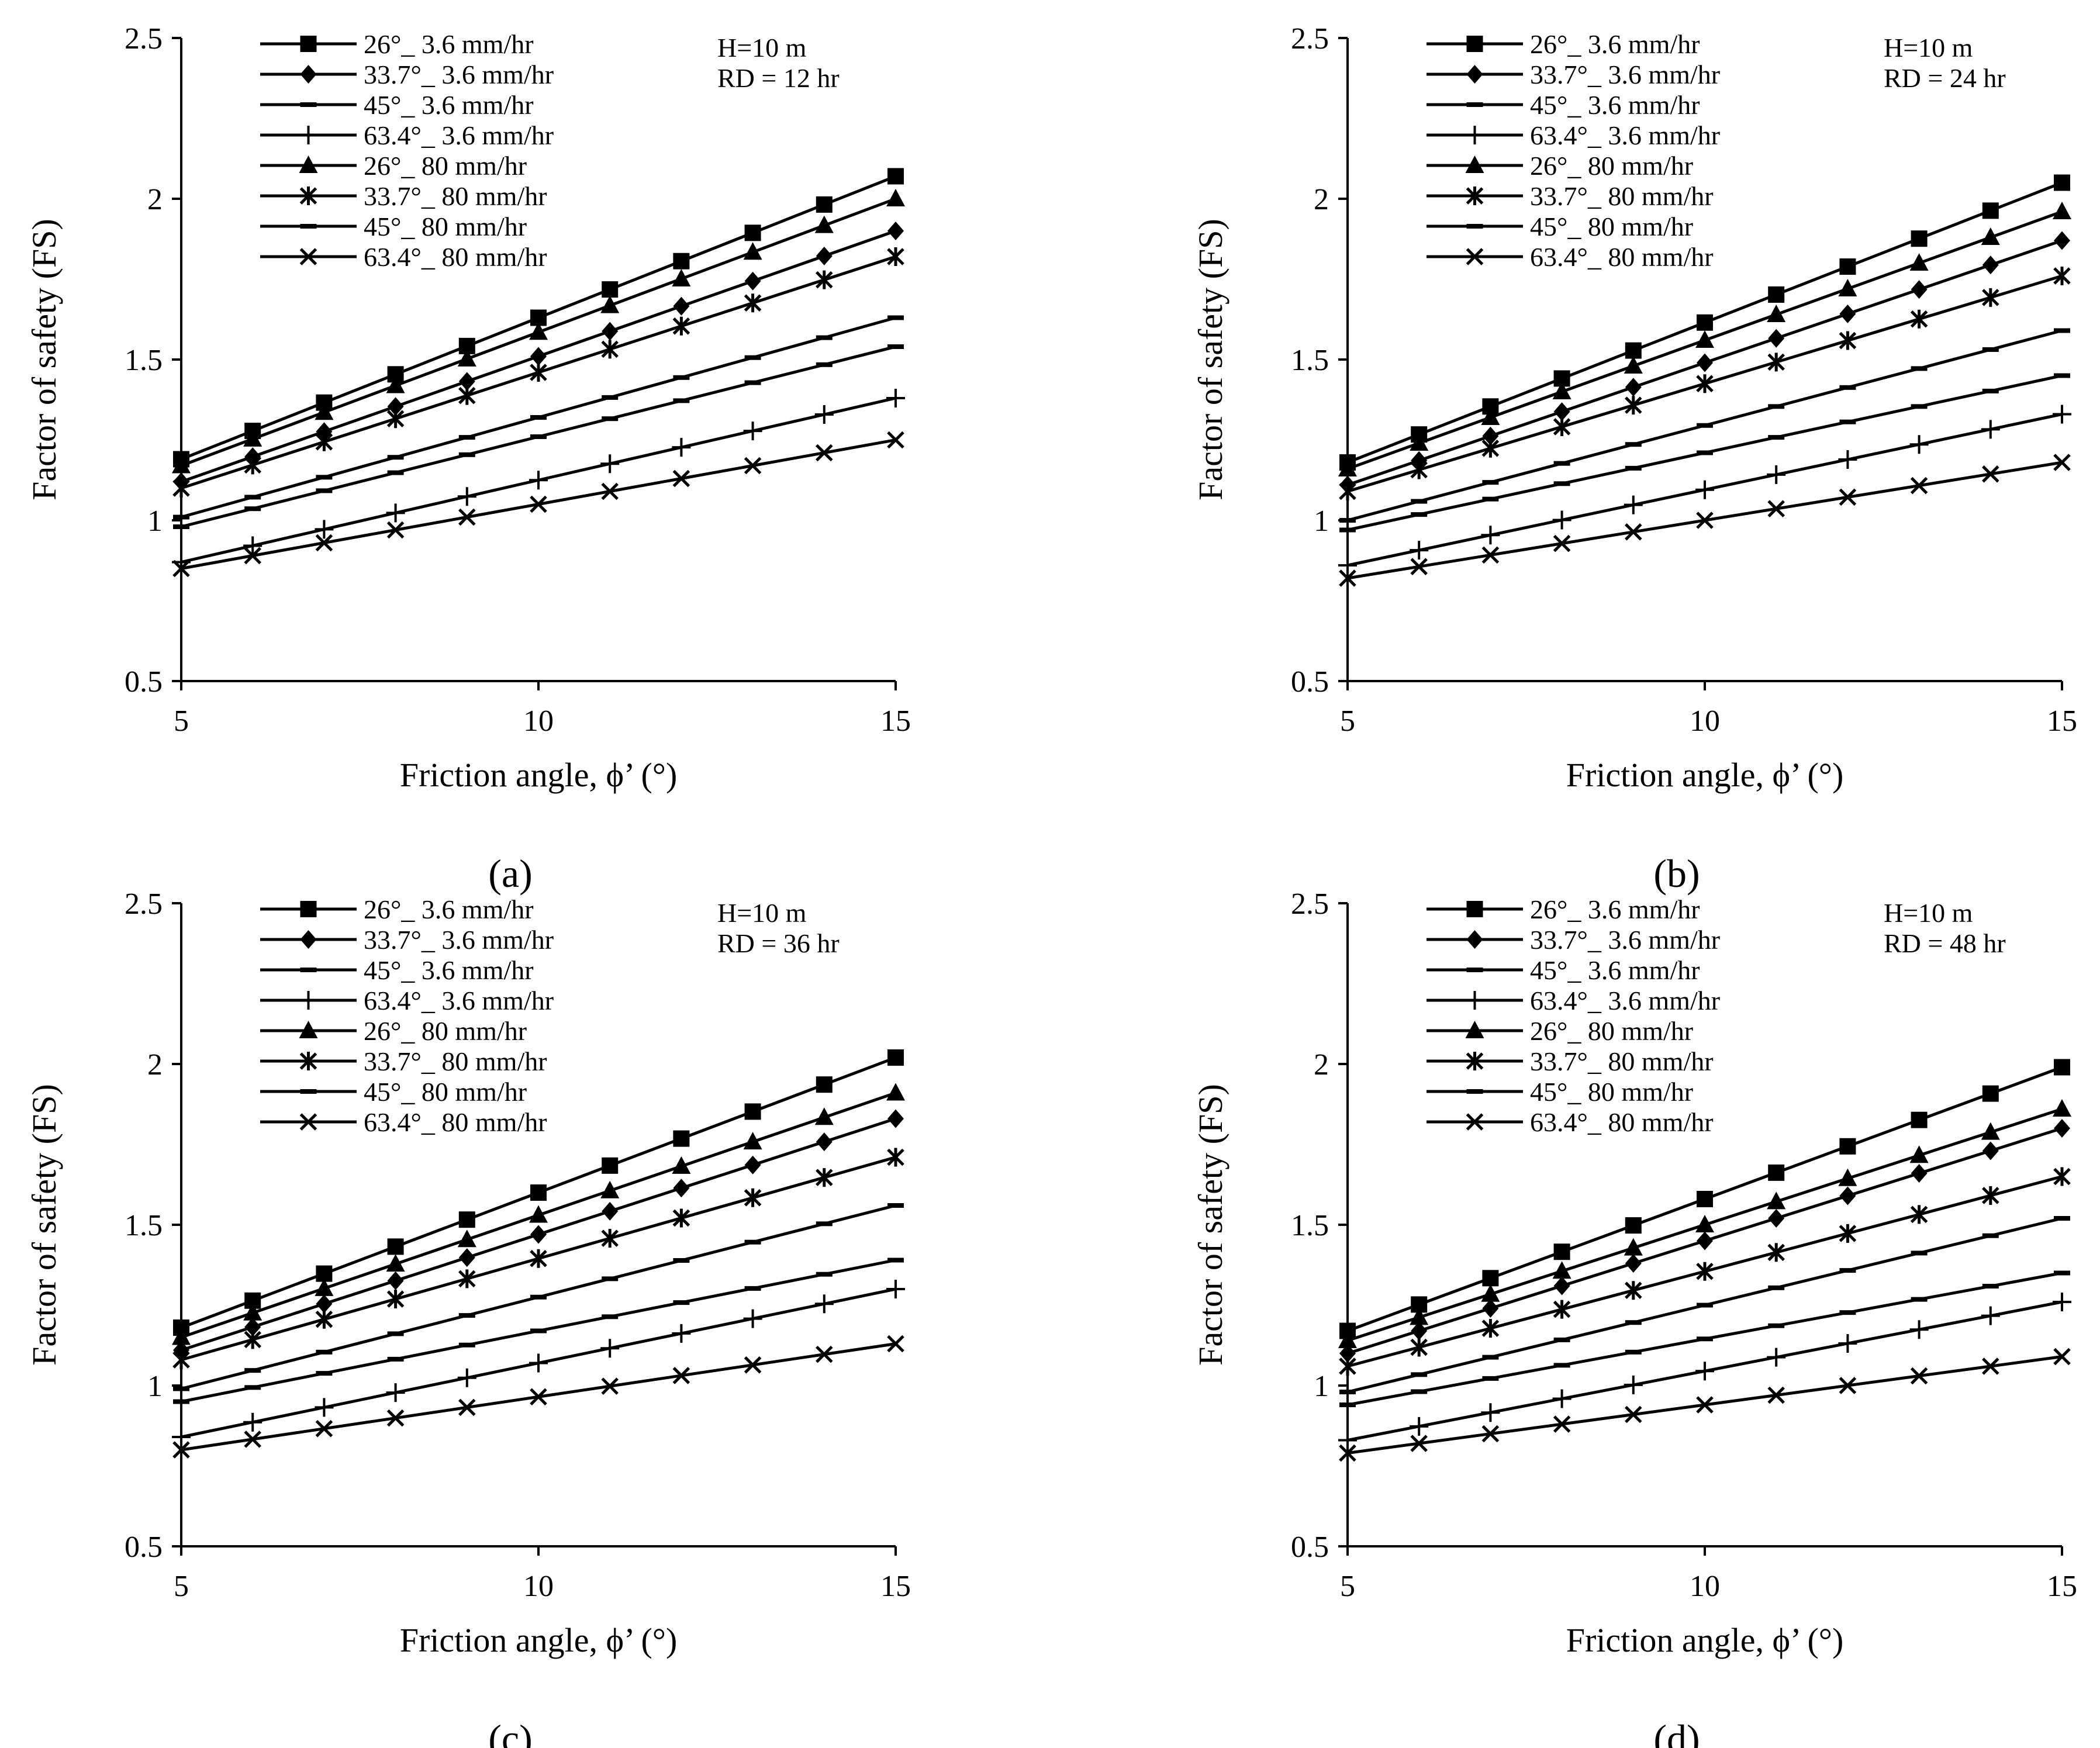 Image resolution: width=2100 pixels, height=1748 pixels. What do you see at coordinates (1945, 78) in the screenshot?
I see `annotation-text: RD = 24 hr` at bounding box center [1945, 78].